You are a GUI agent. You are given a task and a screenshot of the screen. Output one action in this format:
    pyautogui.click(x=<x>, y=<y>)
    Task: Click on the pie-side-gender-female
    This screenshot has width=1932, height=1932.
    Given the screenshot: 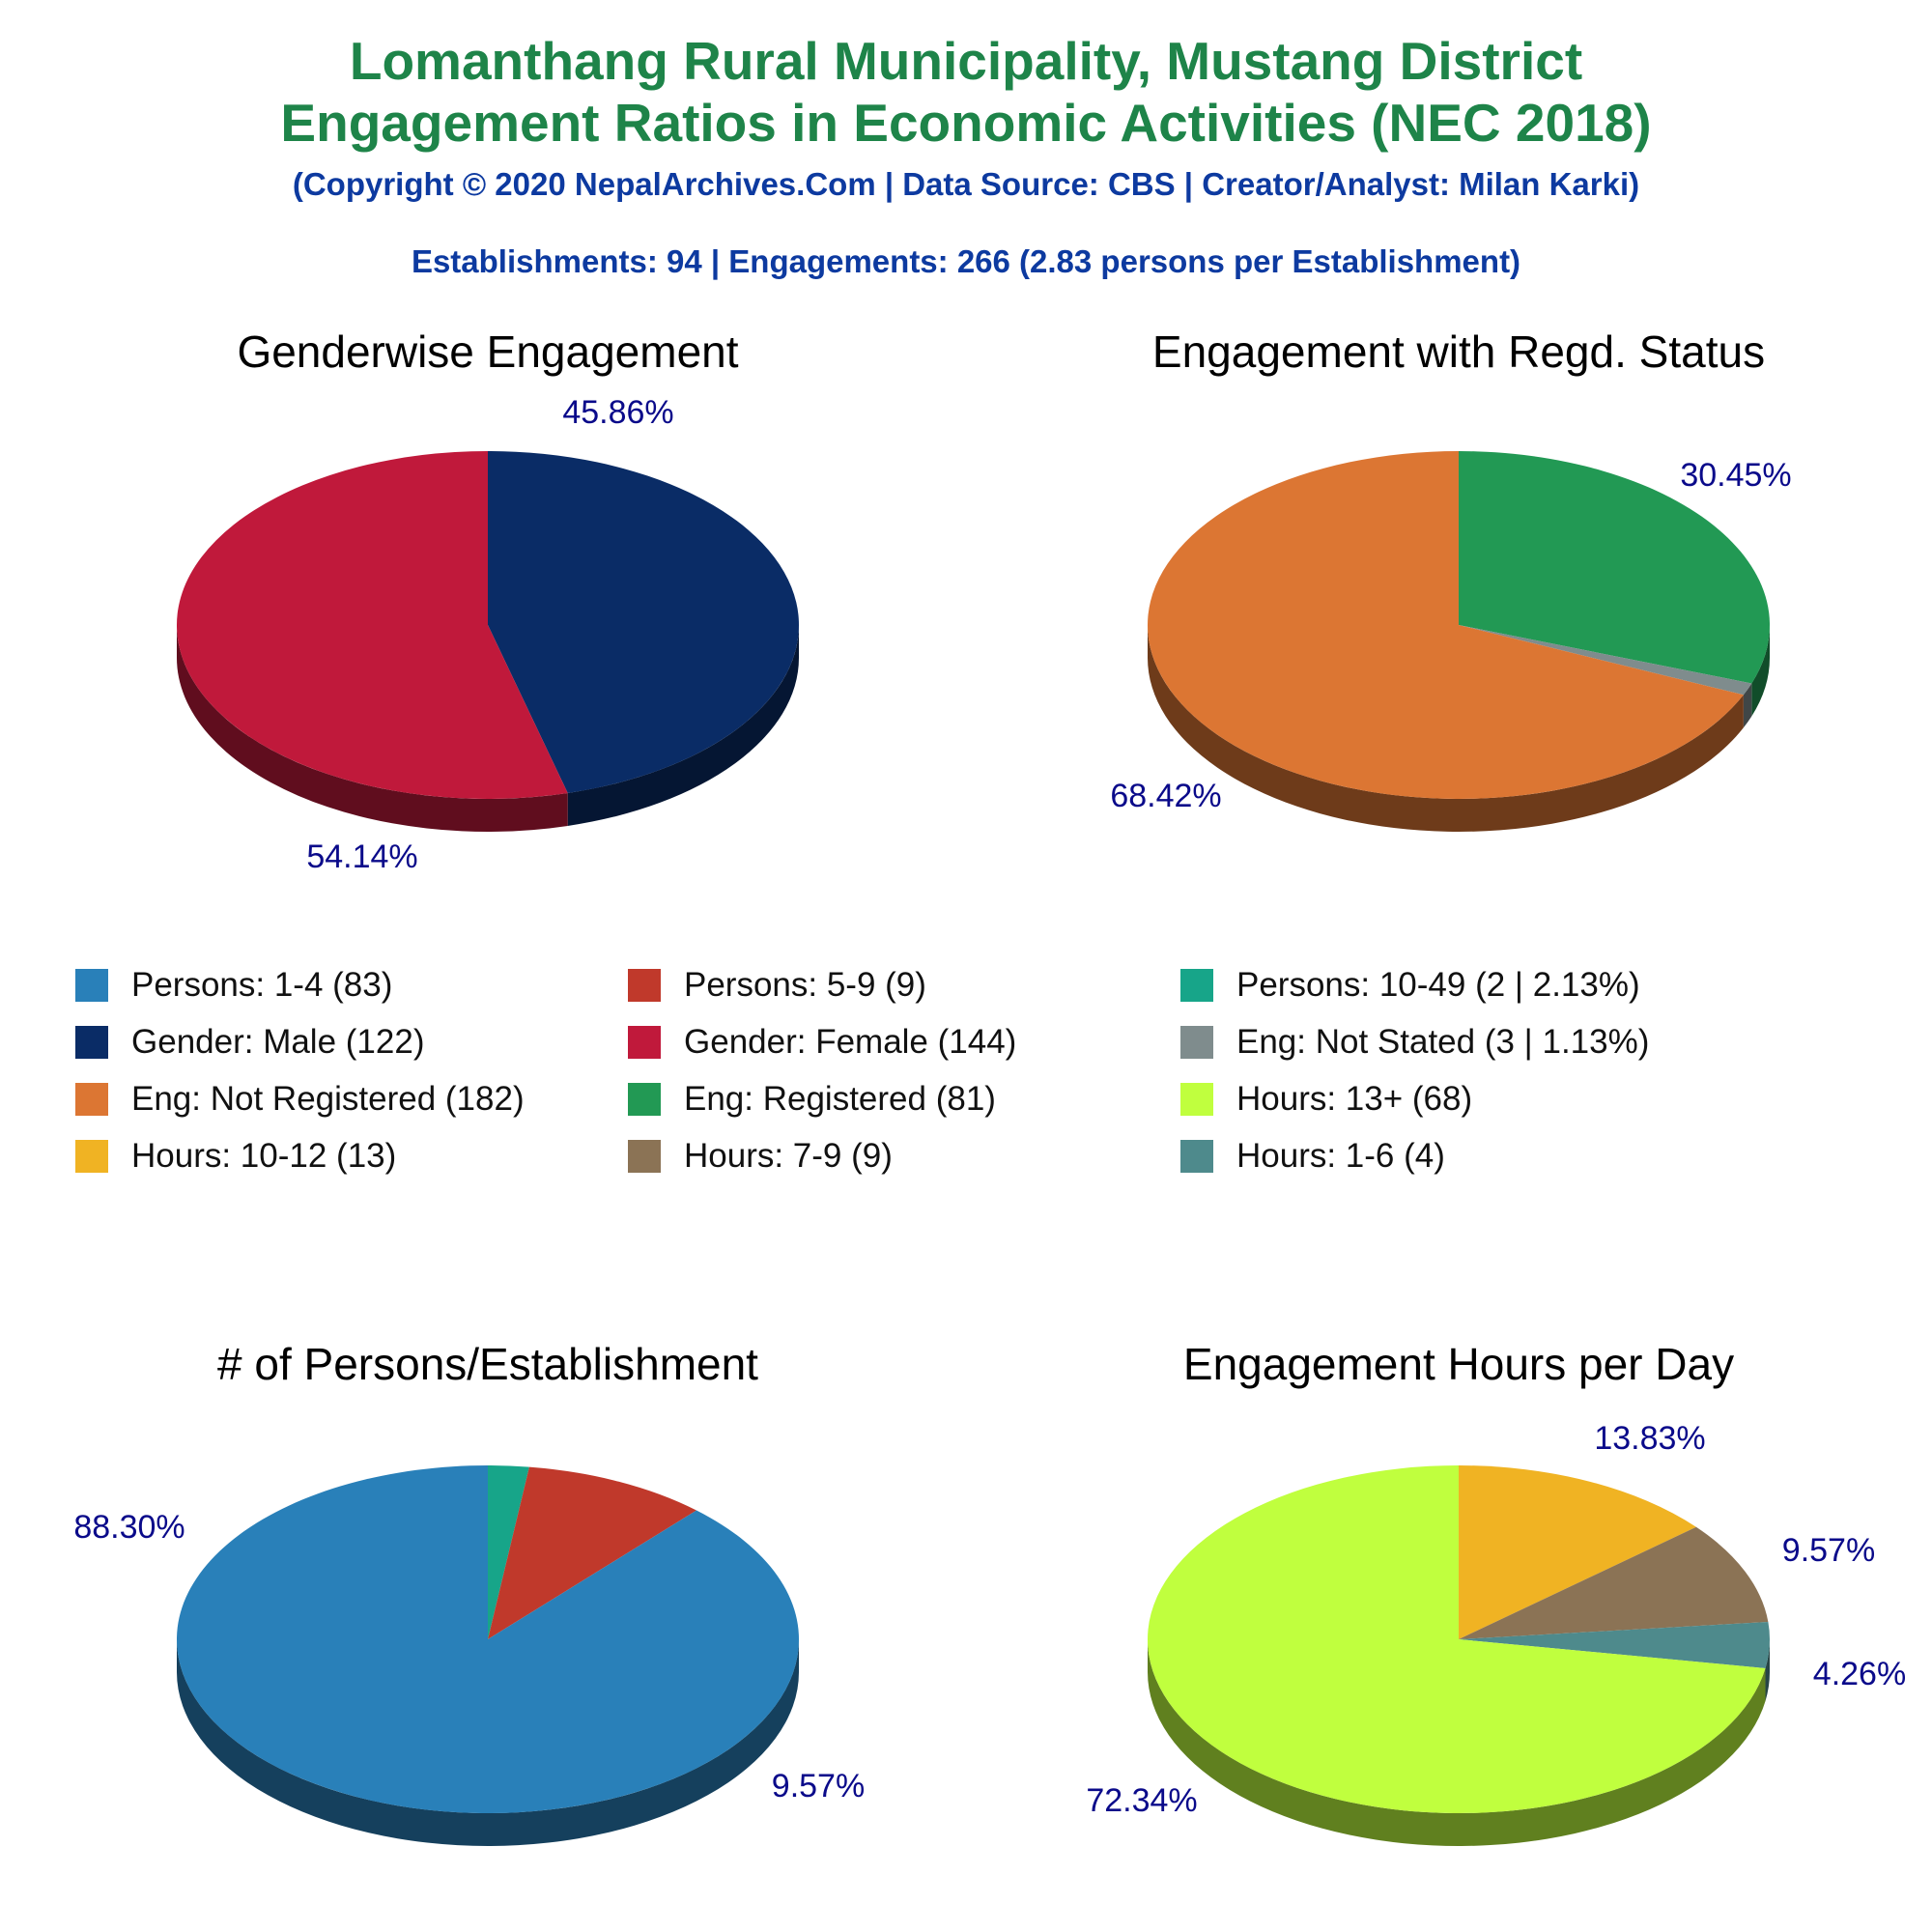 What is the action you would take?
    pyautogui.click(x=372, y=729)
    